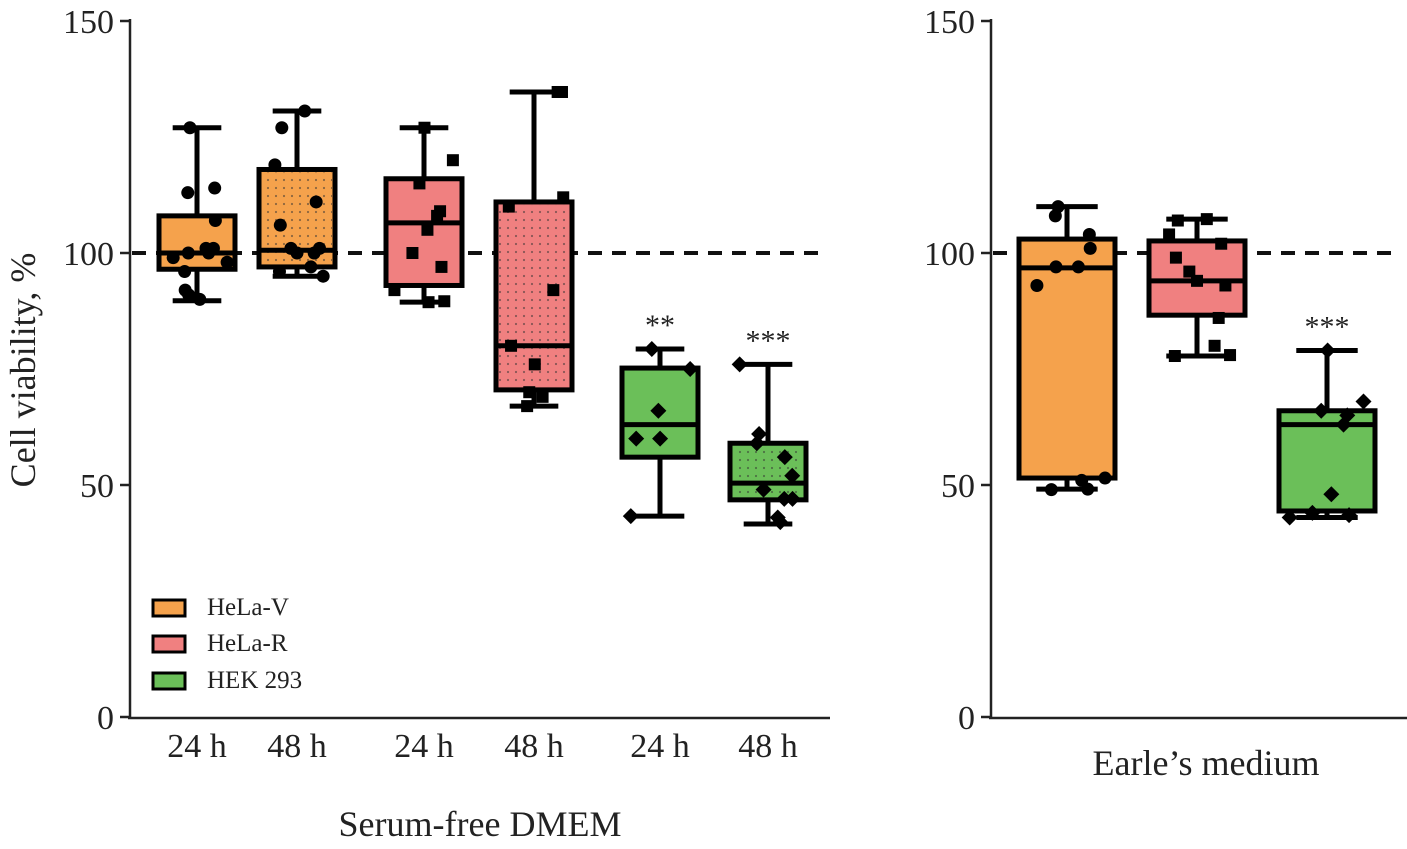  Describe the element at coordinates (966, 718) in the screenshot. I see `right-y-tick-label: 0` at that location.